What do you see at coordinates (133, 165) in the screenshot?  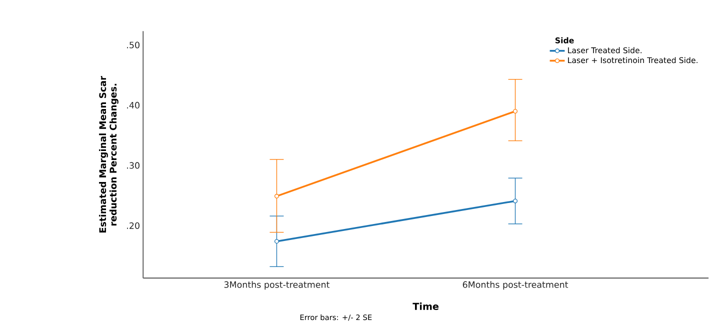 I see `y-tick-label: .30` at bounding box center [133, 165].